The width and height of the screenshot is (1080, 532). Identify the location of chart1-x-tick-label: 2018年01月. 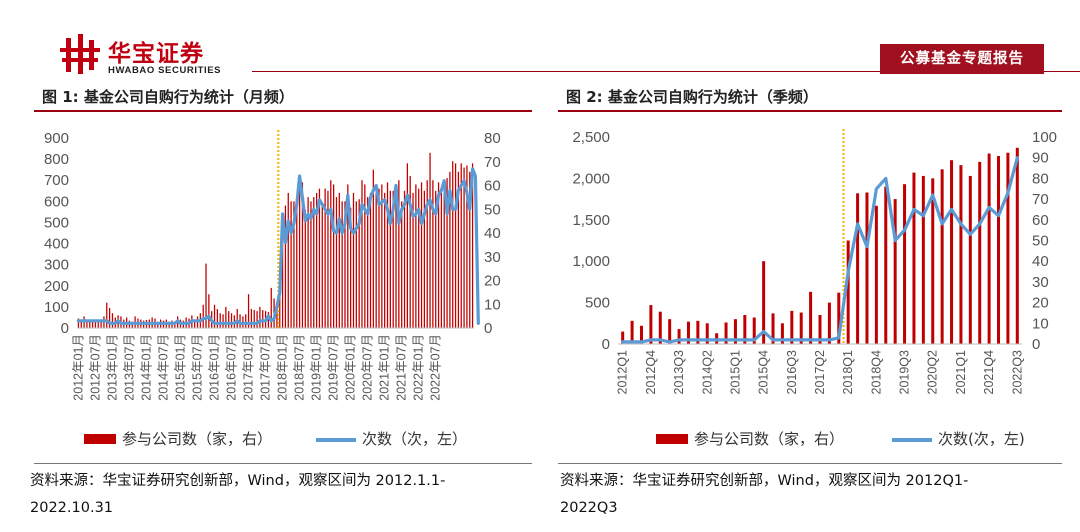
(283, 367).